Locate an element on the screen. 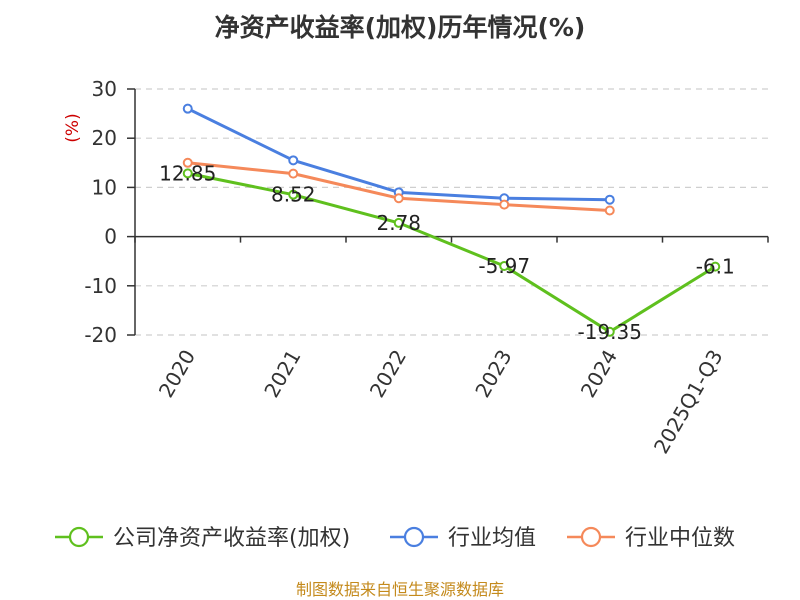 Image resolution: width=800 pixels, height=600 pixels. legend-label: 行业均值 is located at coordinates (492, 538).